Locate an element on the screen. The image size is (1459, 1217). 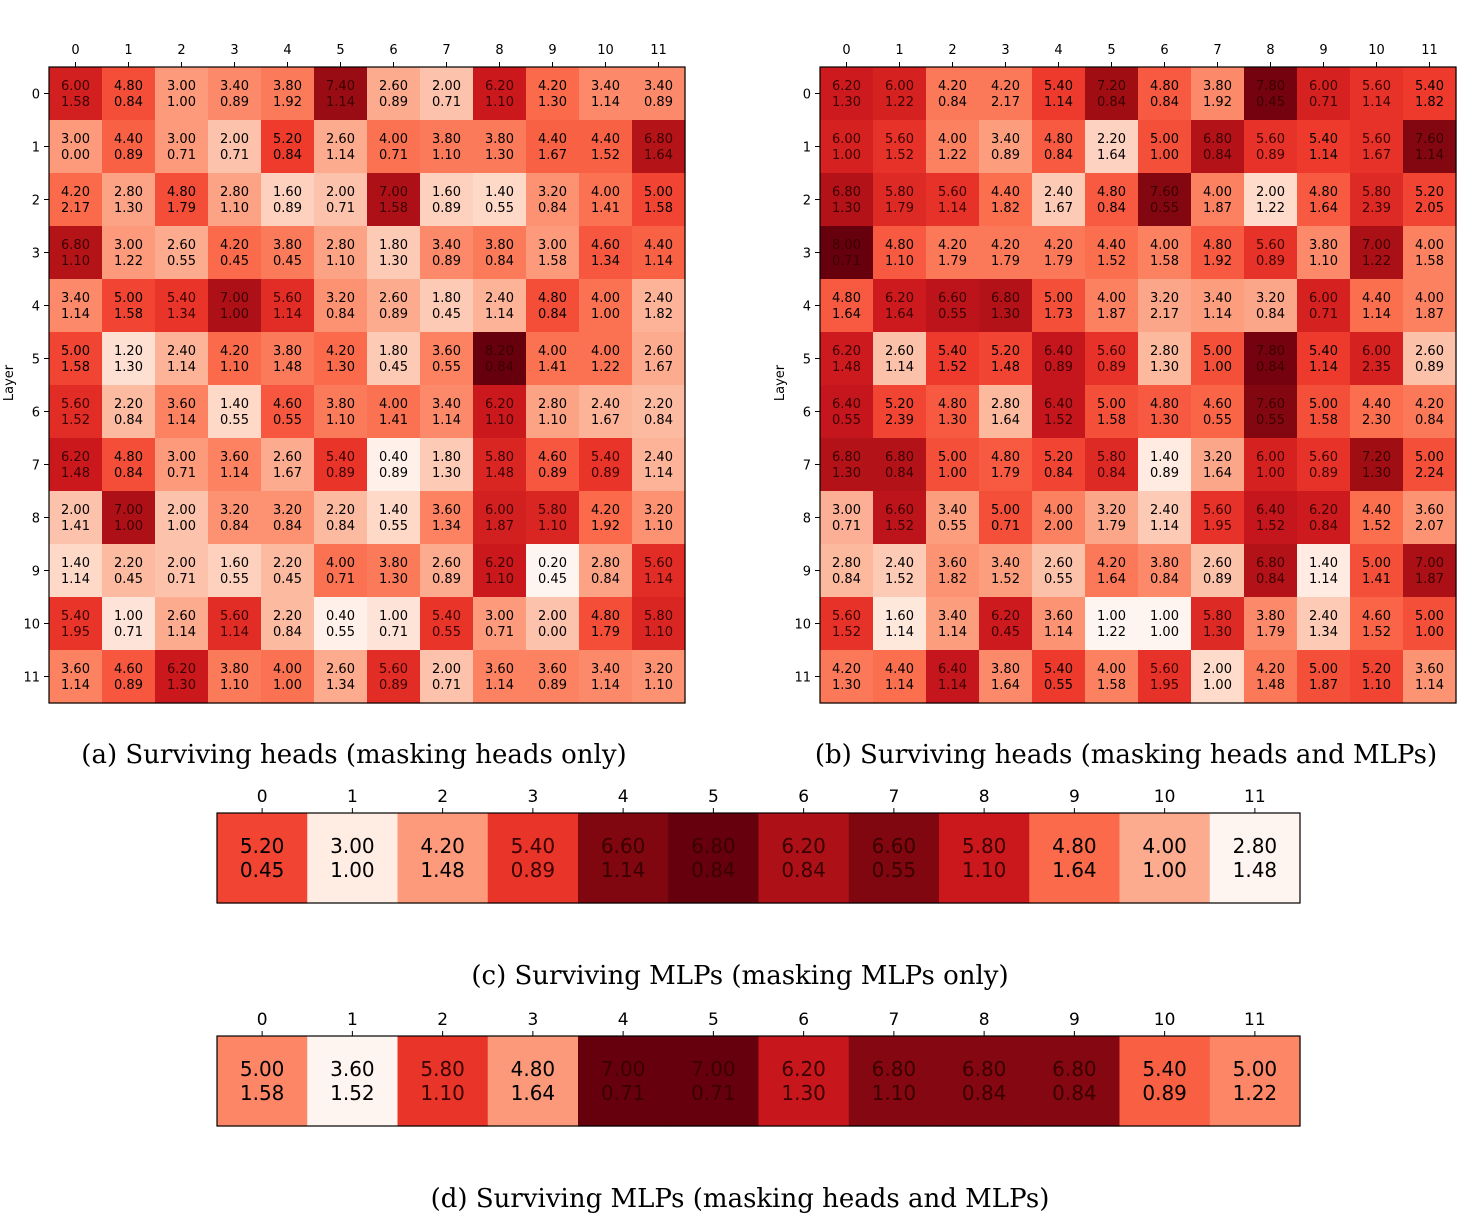
cell-mean-label: 3.00 is located at coordinates (352, 846).